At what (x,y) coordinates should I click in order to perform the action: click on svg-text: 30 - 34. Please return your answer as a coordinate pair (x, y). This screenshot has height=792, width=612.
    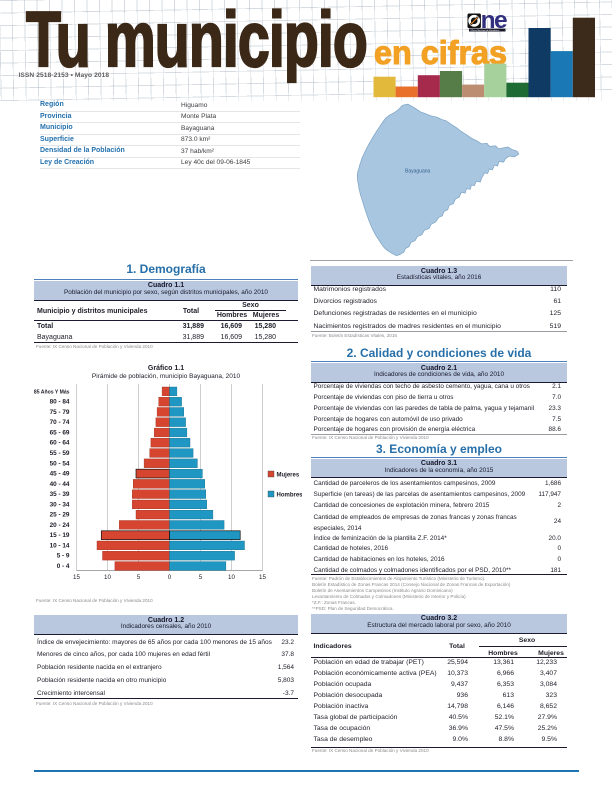
    Looking at the image, I should click on (60, 504).